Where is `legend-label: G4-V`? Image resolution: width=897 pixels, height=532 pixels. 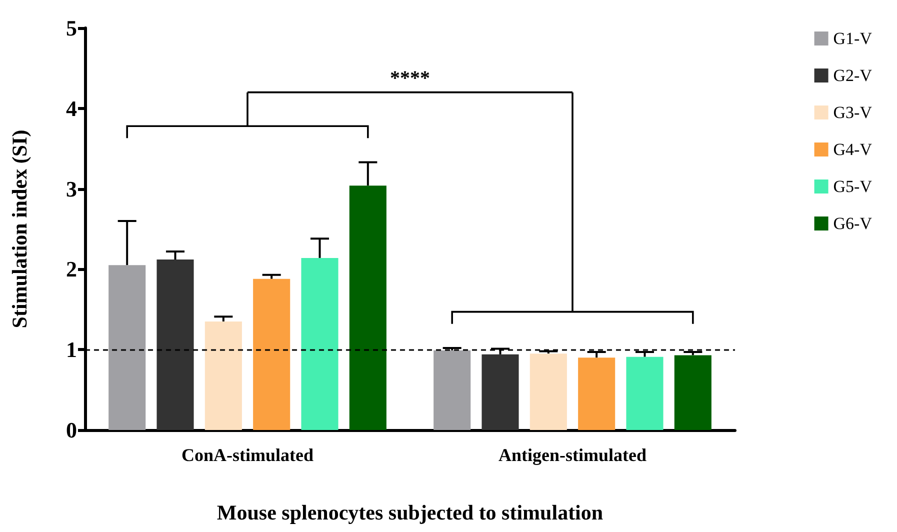 legend-label: G4-V is located at coordinates (853, 149).